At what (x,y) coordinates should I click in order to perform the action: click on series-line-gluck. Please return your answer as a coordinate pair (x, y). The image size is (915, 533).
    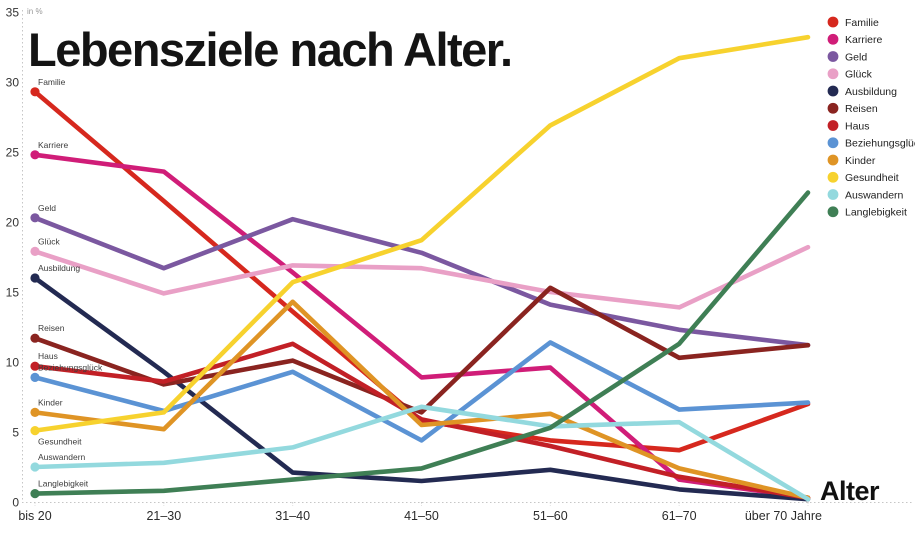
    Looking at the image, I should click on (421, 277).